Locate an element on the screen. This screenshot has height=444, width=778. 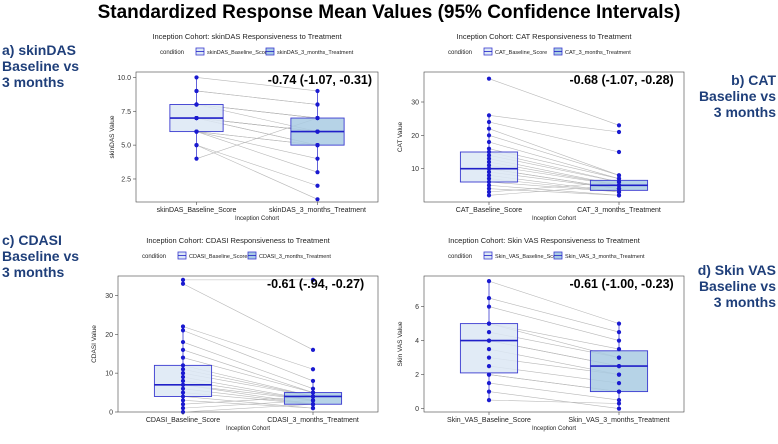
chart-3-ytick-label-1: 2 is located at coordinates (417, 375).